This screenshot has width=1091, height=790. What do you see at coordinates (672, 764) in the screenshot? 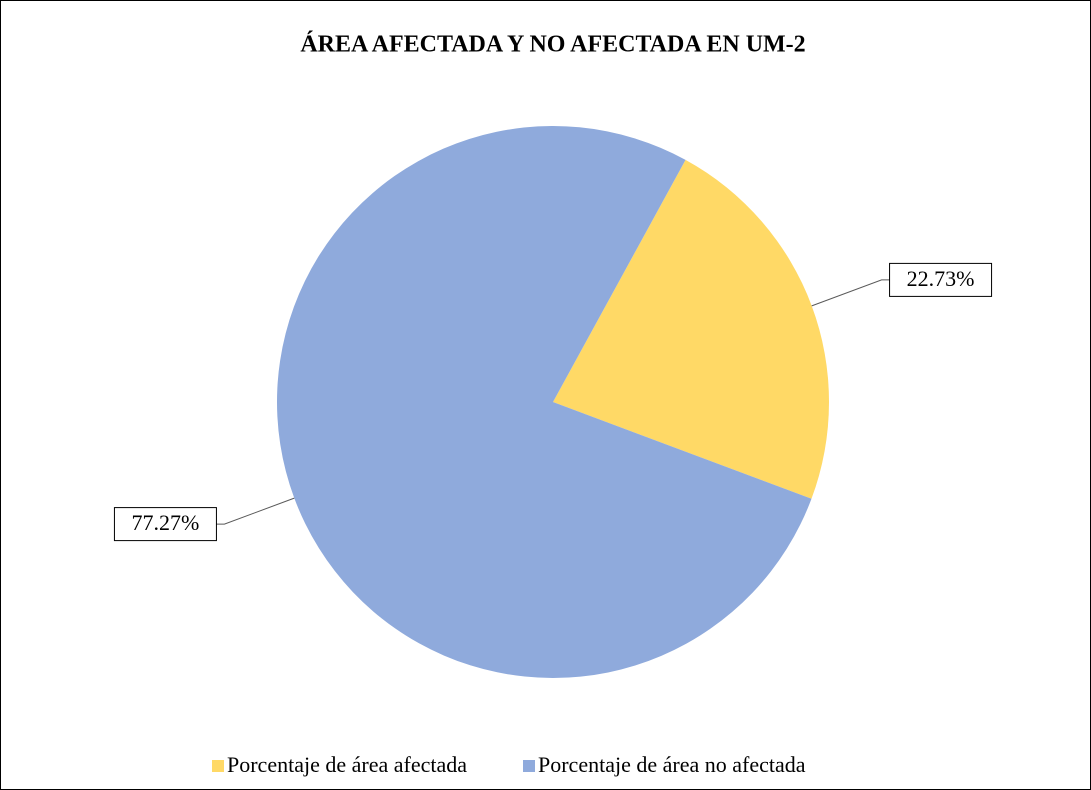
I see `legend-label: Porcentaje de área no afectada` at bounding box center [672, 764].